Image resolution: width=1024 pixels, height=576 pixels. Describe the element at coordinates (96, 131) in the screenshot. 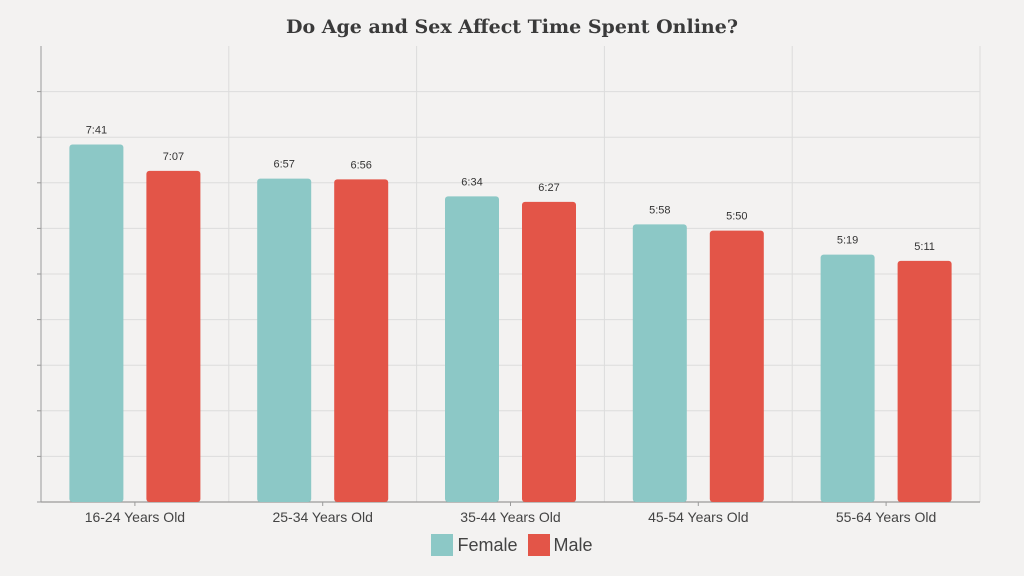

I see `data-label-female: 7:41` at that location.